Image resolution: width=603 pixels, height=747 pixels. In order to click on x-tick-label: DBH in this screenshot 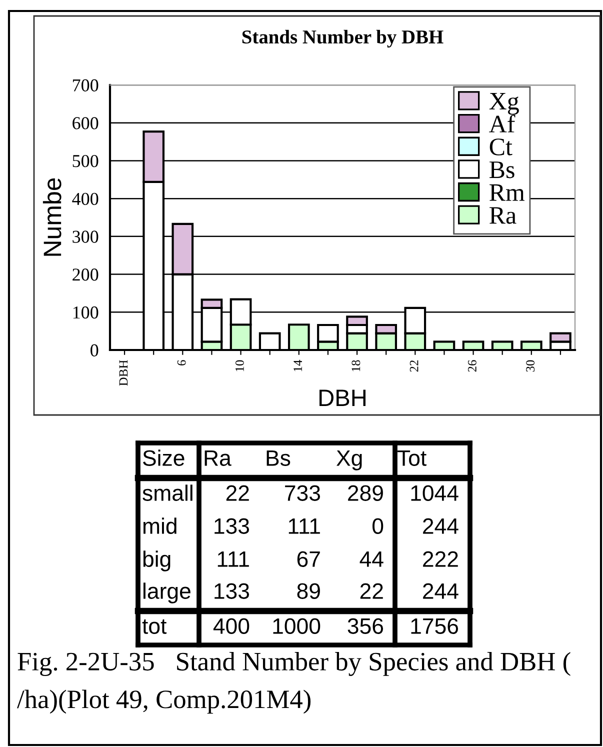, I will do `click(123, 373)`.